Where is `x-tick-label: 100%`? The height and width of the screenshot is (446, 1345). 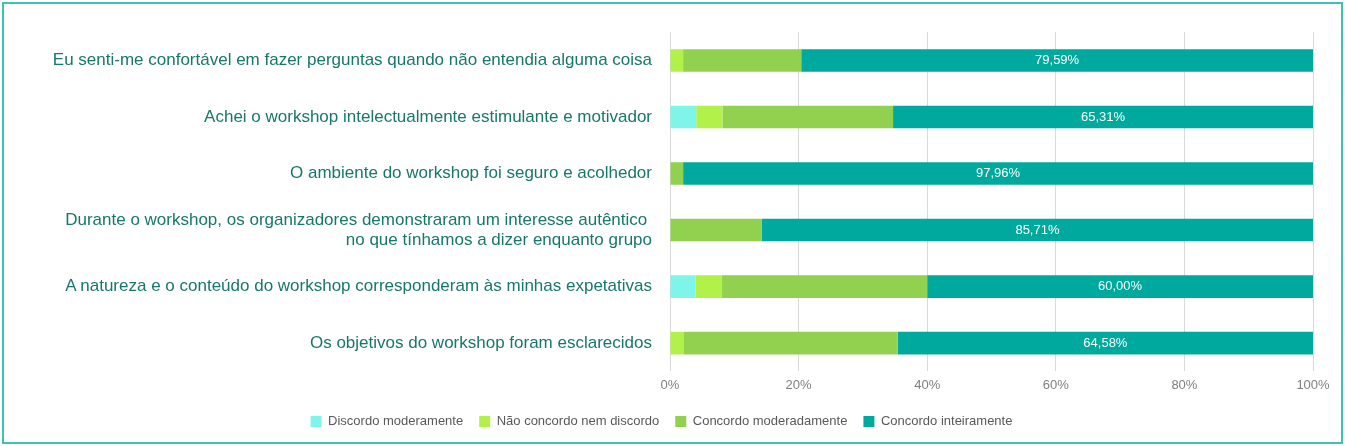
x-tick-label: 100% is located at coordinates (1313, 384).